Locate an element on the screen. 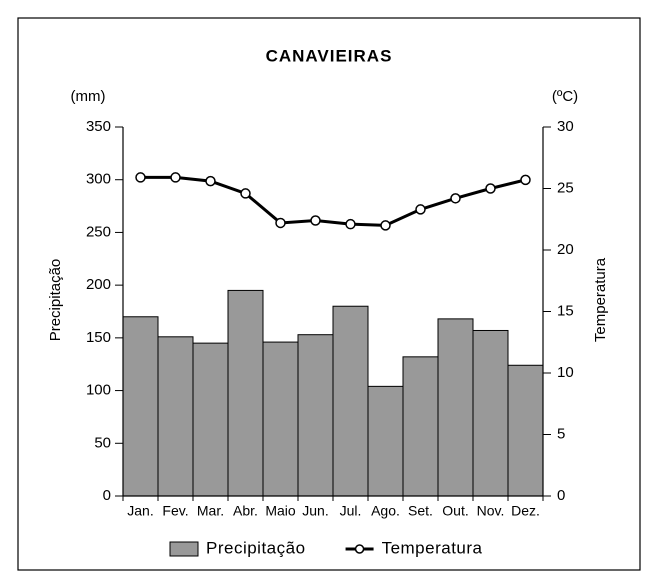 This screenshot has width=658, height=588. y2-tick-label: 25 is located at coordinates (565, 187).